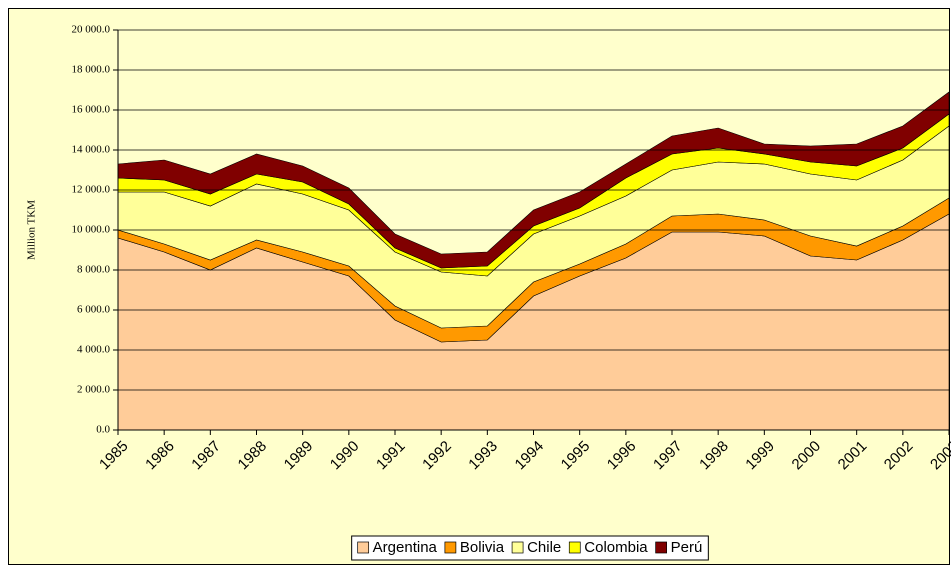  Describe the element at coordinates (94, 310) in the screenshot. I see `y-tick-label: 6 000.0` at that location.